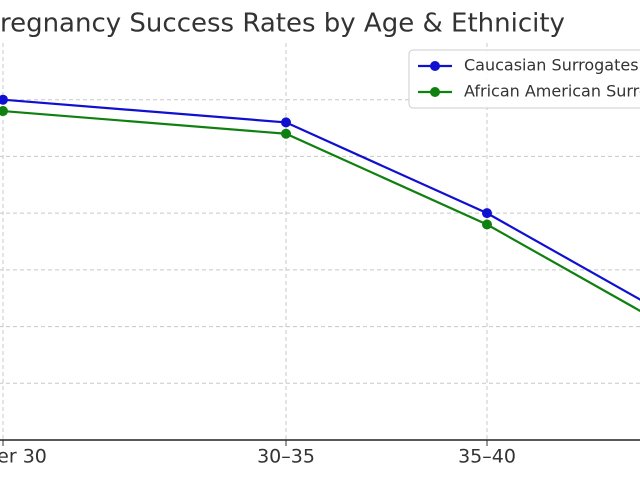  I want to click on legend-label: Caucasian Surrogates, so click(551, 65).